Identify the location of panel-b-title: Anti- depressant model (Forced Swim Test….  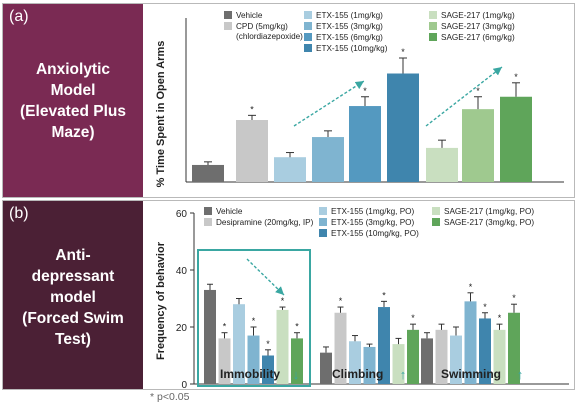
(73, 297).